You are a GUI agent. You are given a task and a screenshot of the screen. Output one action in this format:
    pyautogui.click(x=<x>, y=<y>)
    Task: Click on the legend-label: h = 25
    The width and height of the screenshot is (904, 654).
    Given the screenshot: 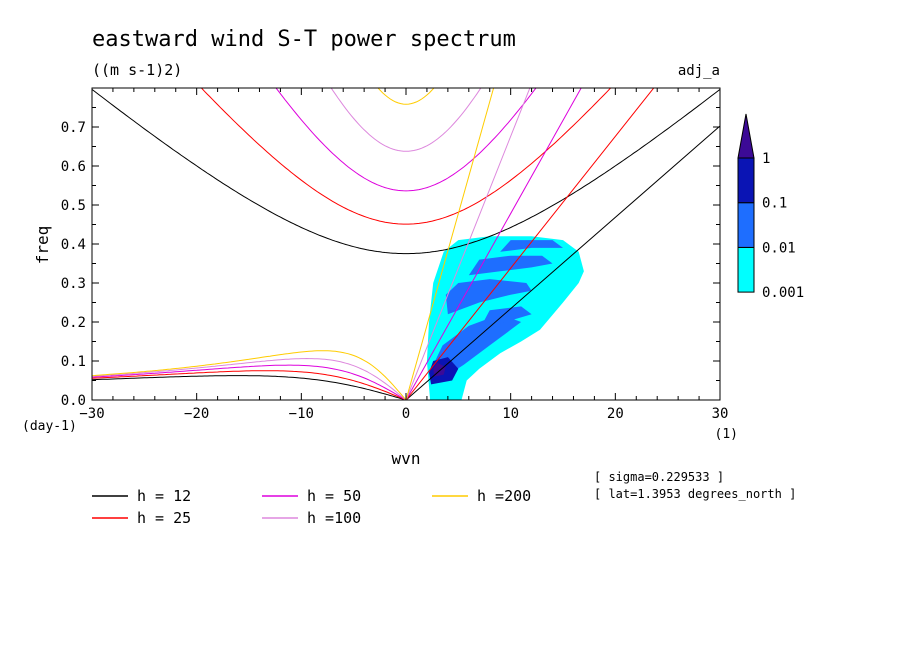 What is the action you would take?
    pyautogui.click(x=164, y=518)
    